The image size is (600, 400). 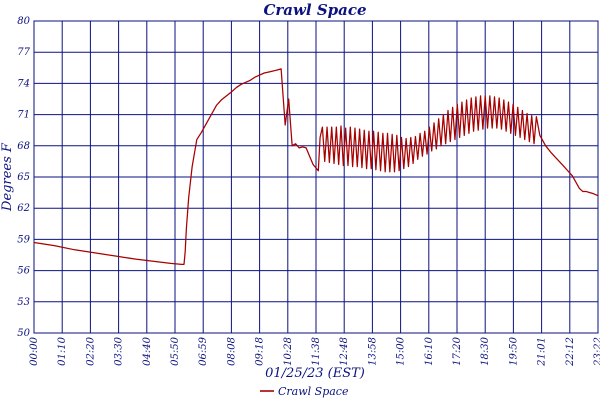 What do you see at coordinates (23, 239) in the screenshot?
I see `y-tick-label: 59` at bounding box center [23, 239].